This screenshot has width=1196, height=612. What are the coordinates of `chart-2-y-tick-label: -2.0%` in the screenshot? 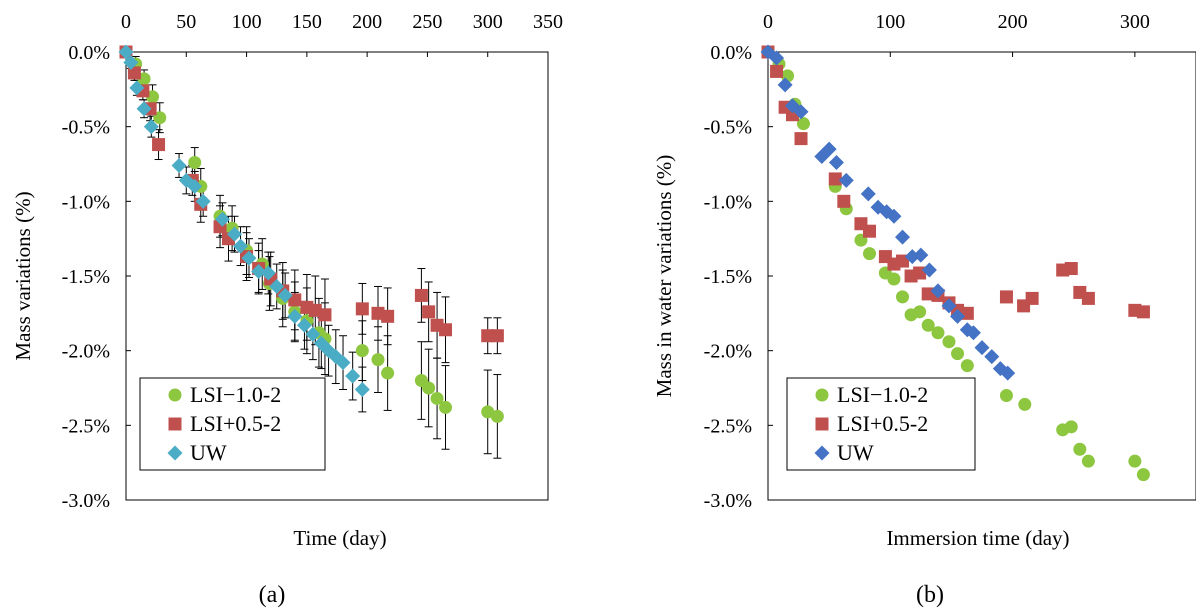 It's located at (728, 352).